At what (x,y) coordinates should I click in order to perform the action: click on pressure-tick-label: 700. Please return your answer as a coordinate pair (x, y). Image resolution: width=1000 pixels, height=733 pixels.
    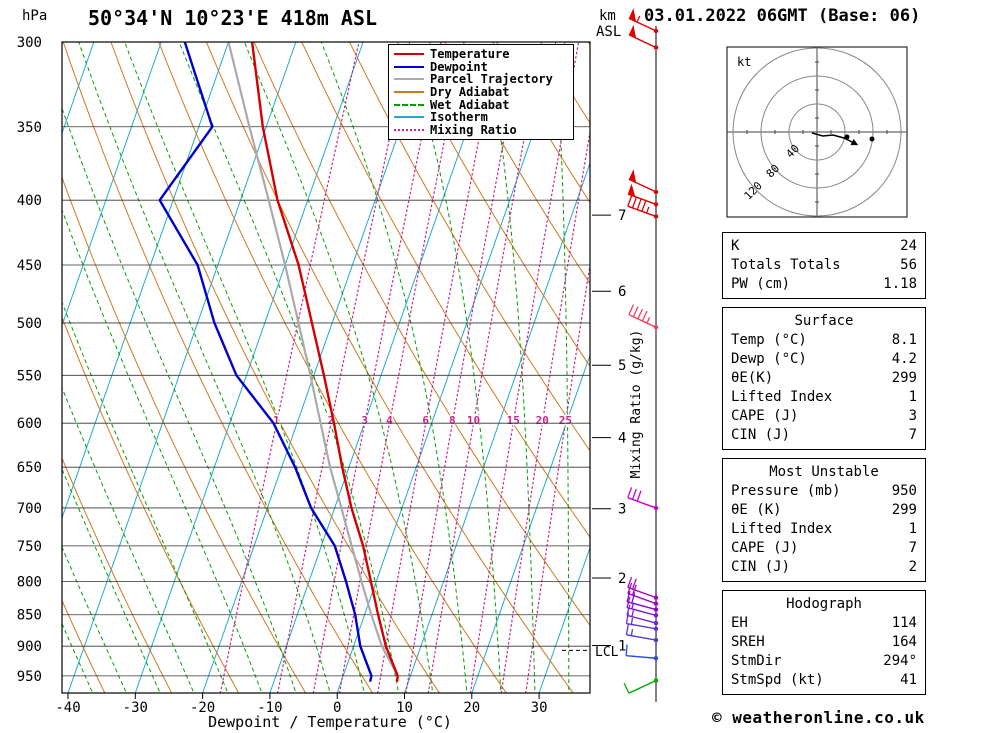
    Looking at the image, I should click on (29, 509).